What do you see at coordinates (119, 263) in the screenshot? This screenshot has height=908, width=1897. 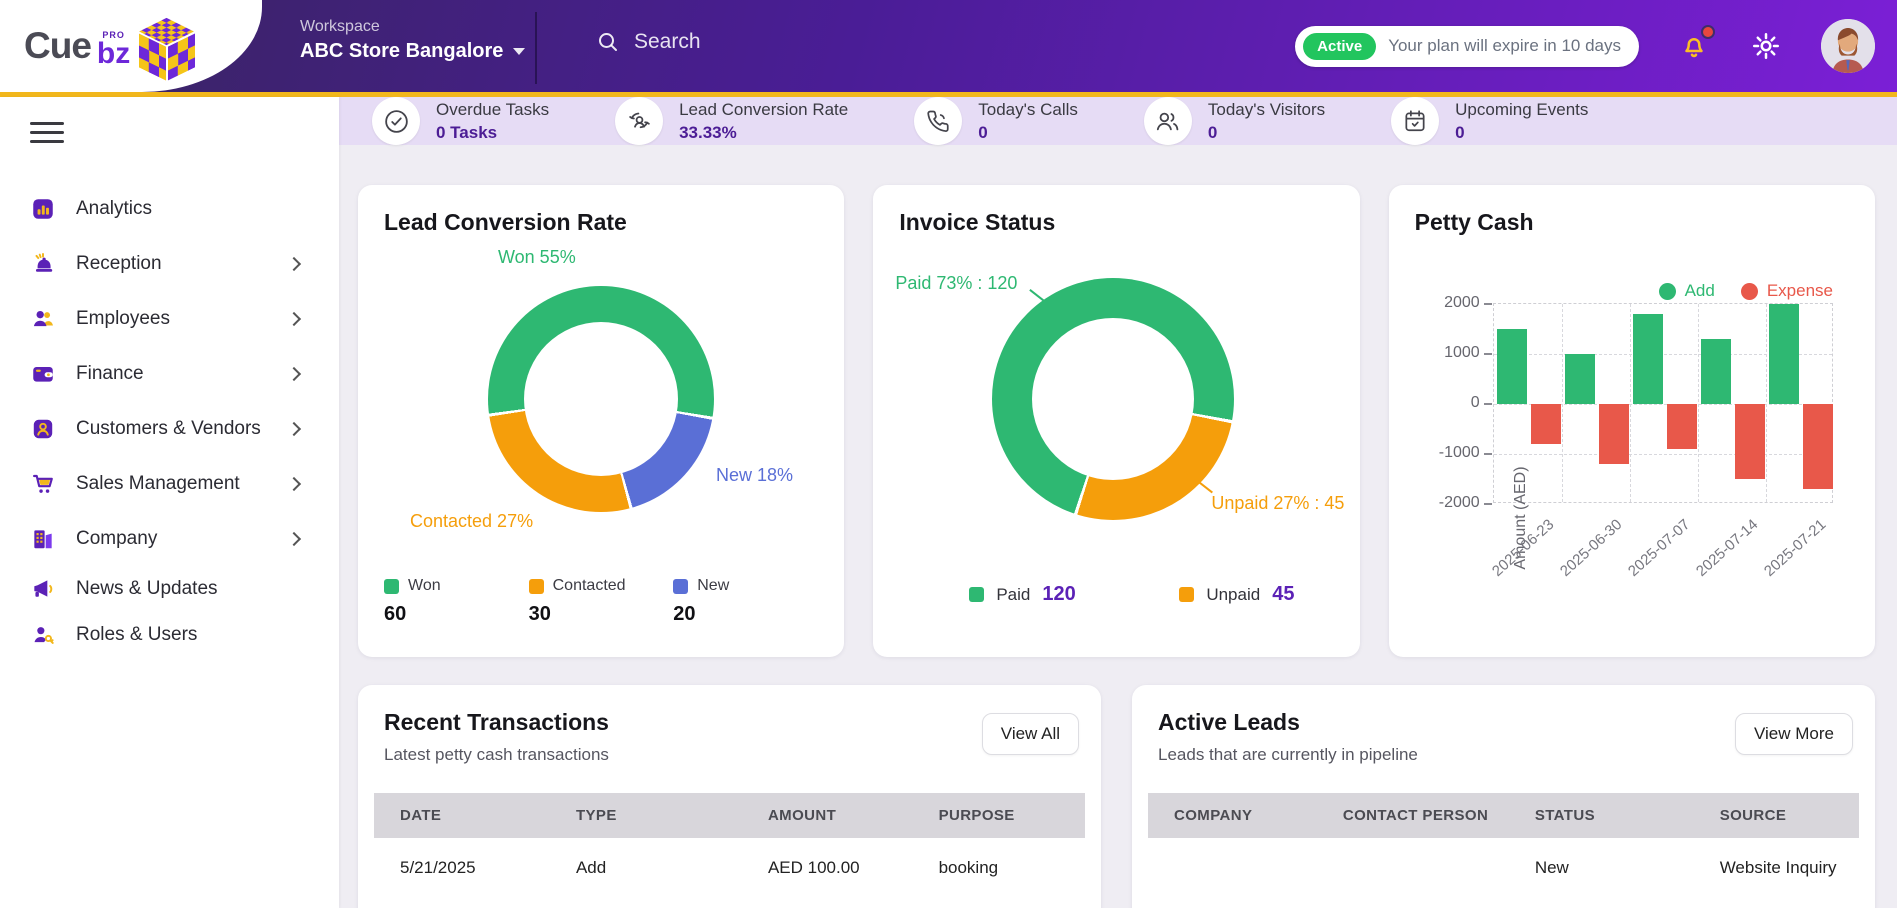 I see `sidebar-item-label: Reception` at bounding box center [119, 263].